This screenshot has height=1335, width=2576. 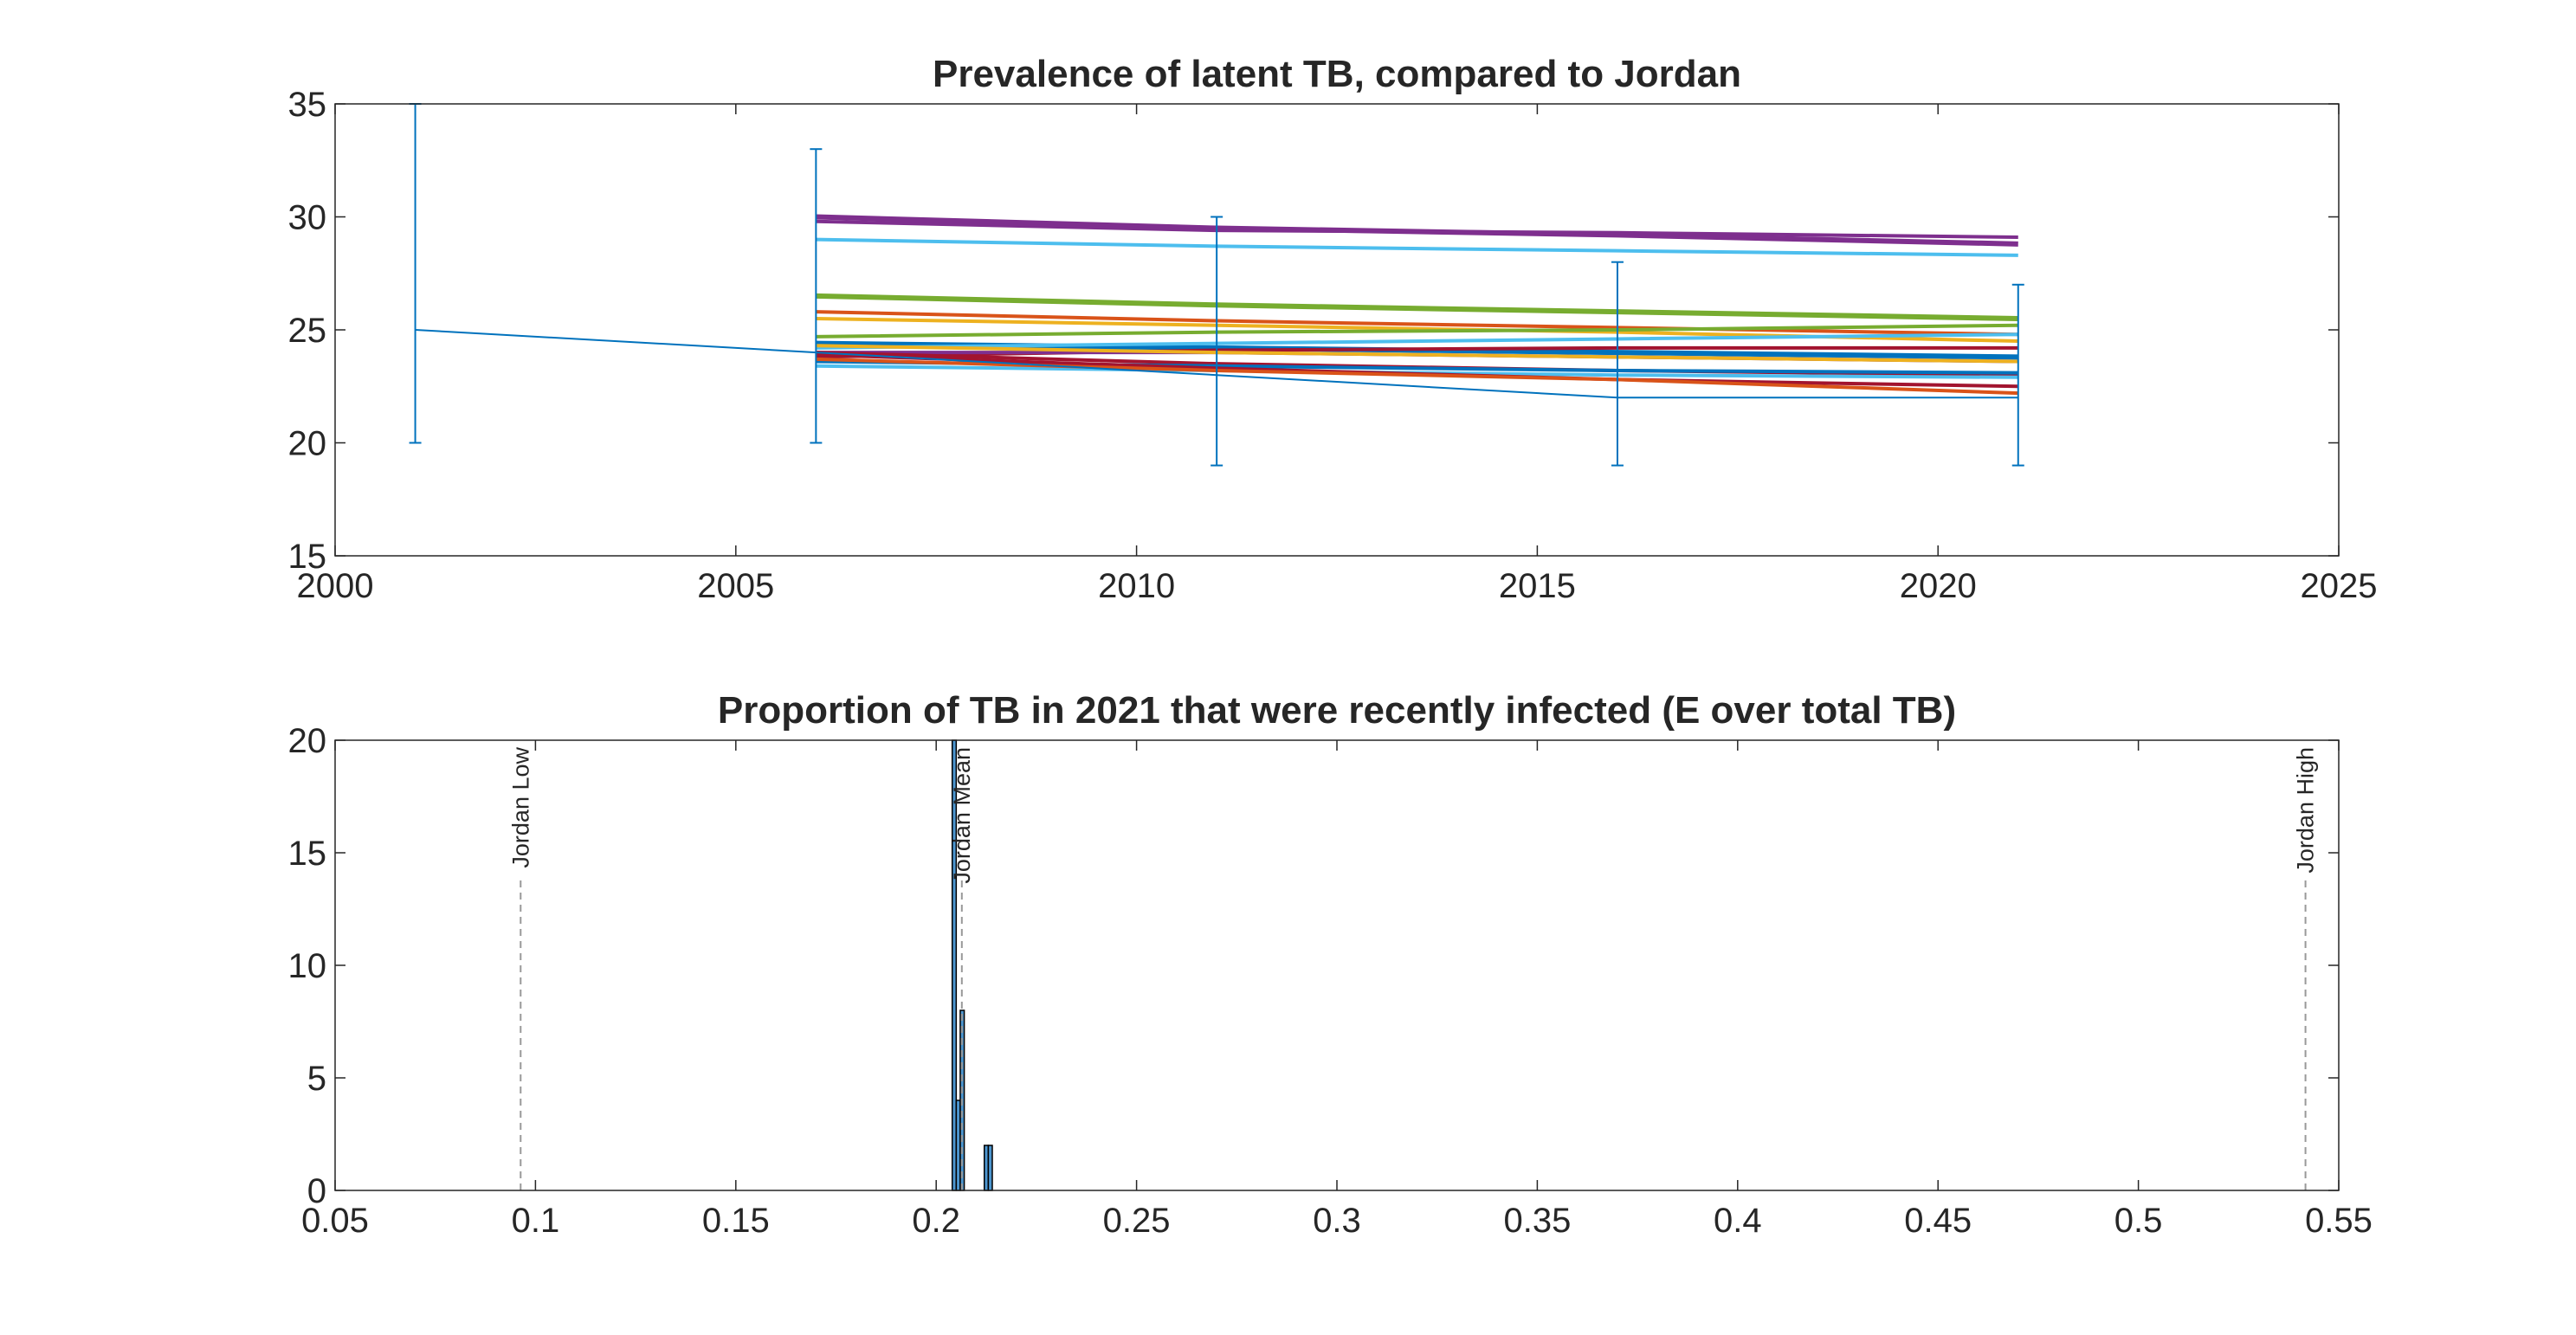 What do you see at coordinates (2339, 586) in the screenshot?
I see `x-tick-label: 2025` at bounding box center [2339, 586].